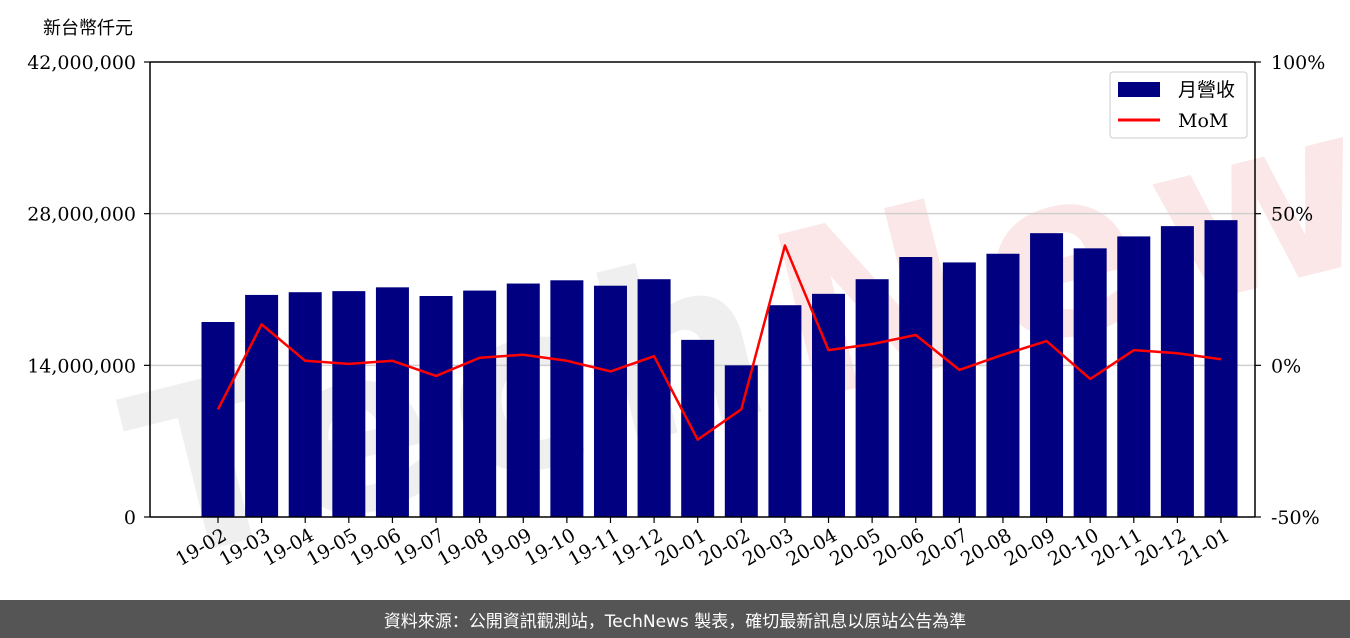  Describe the element at coordinates (81, 63) in the screenshot. I see `left-tick-label: 42,000,000` at that location.